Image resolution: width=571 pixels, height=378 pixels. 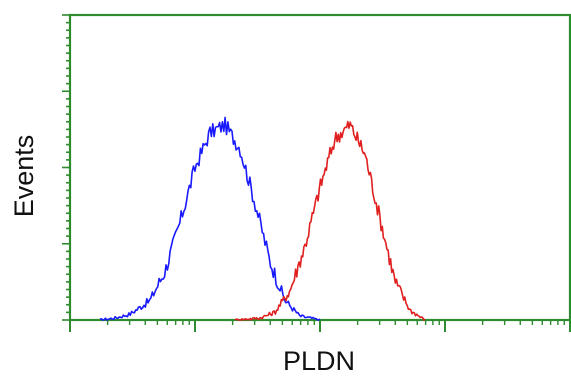 I want to click on x-axis-label: PLDN, so click(x=319, y=361).